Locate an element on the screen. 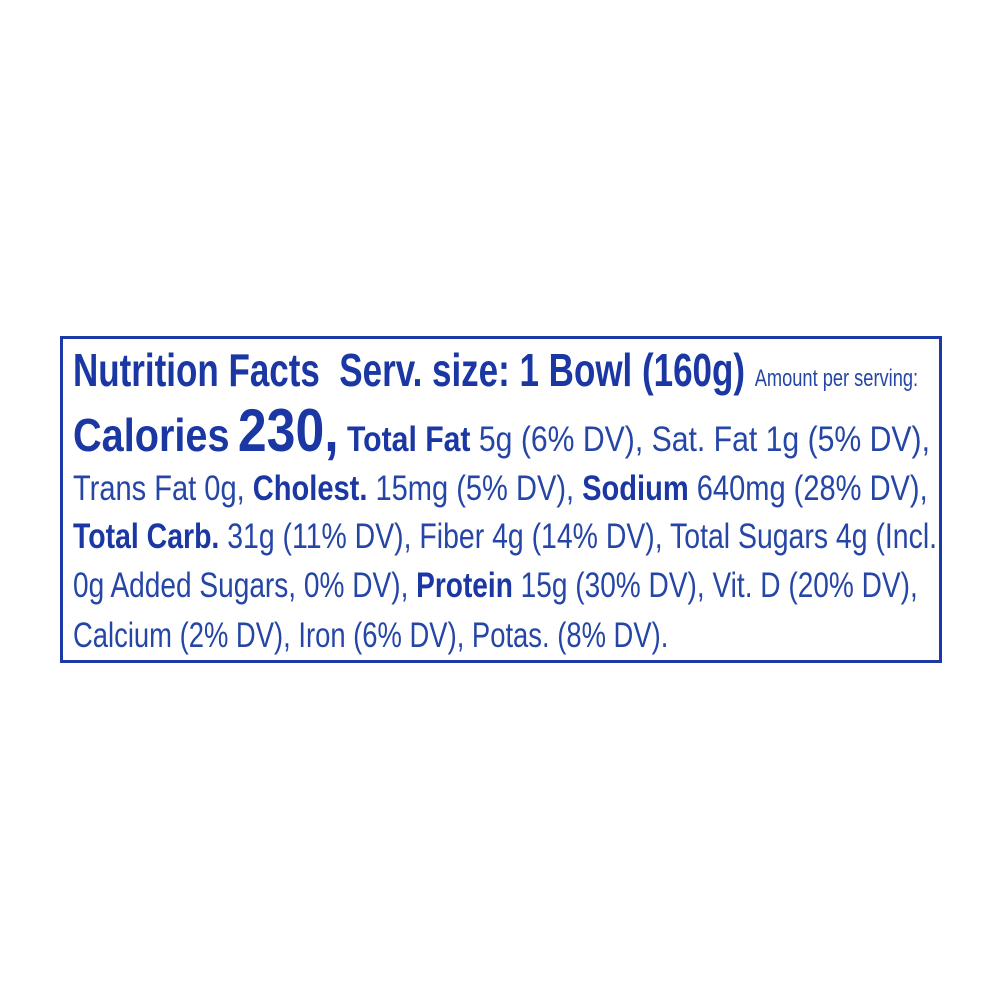 Image resolution: width=1000 pixels, height=1000 pixels. trans-fat: Trans Fat 0g, is located at coordinates (159, 488).